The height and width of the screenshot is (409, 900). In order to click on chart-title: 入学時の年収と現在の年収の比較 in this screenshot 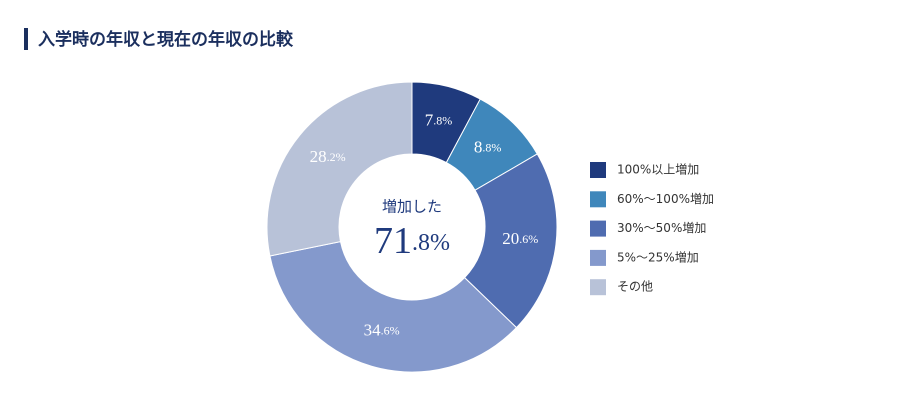, I will do `click(166, 39)`.